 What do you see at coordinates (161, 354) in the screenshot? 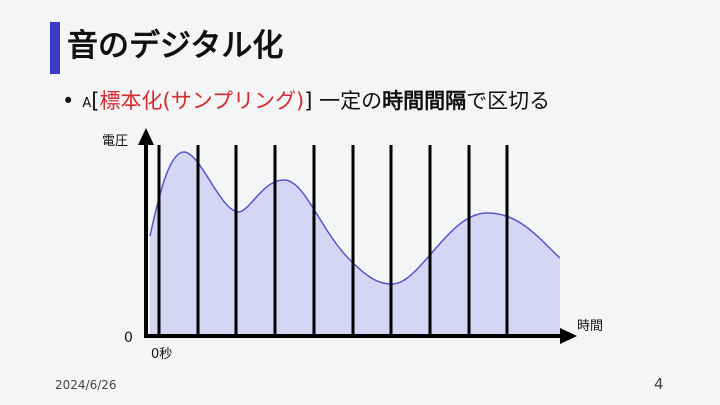
I see `x-origin-label: 0秒` at bounding box center [161, 354].